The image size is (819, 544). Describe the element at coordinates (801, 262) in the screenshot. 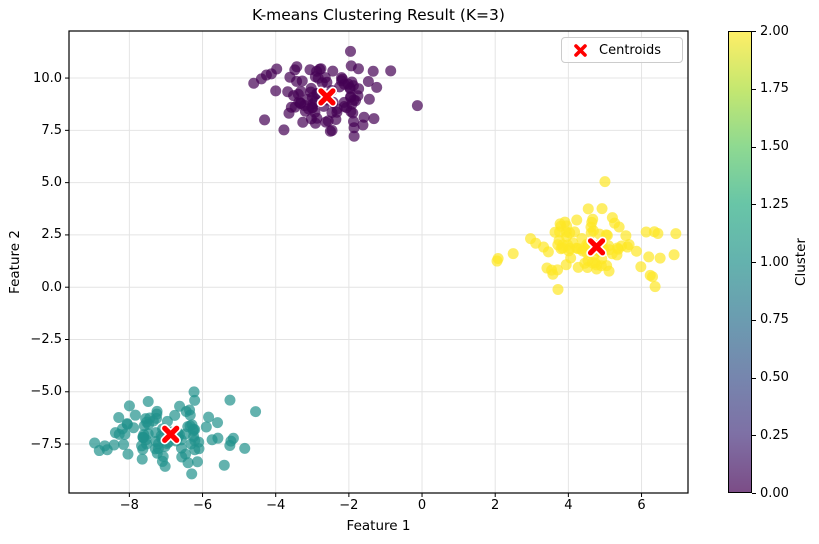

I see `colorbar-label: Cluster` at that location.